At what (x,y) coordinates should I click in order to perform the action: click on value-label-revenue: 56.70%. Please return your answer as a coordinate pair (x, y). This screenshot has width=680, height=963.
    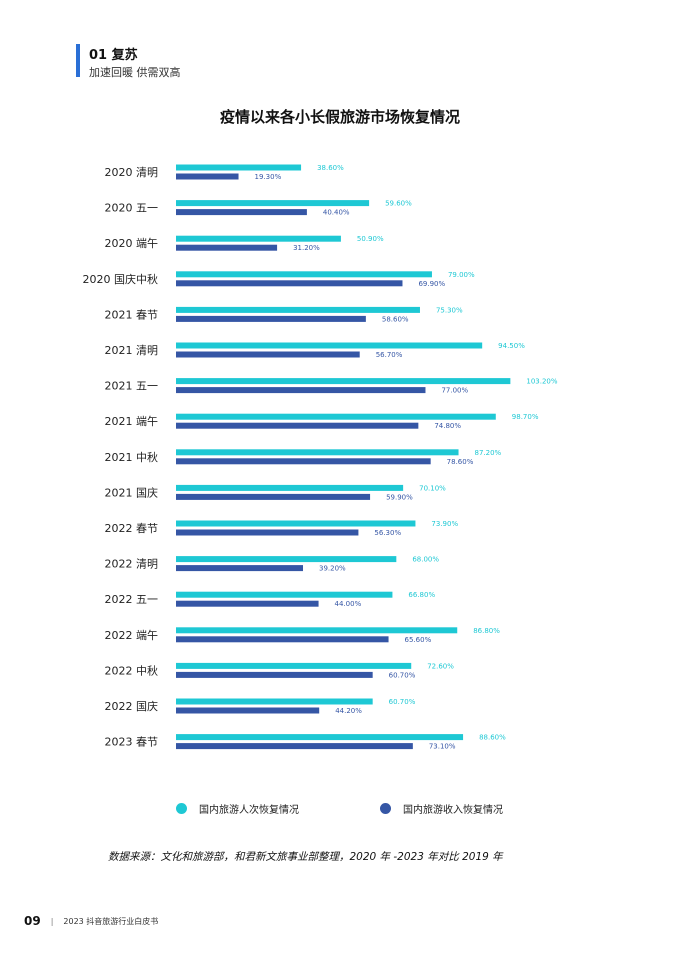
    Looking at the image, I should click on (389, 355).